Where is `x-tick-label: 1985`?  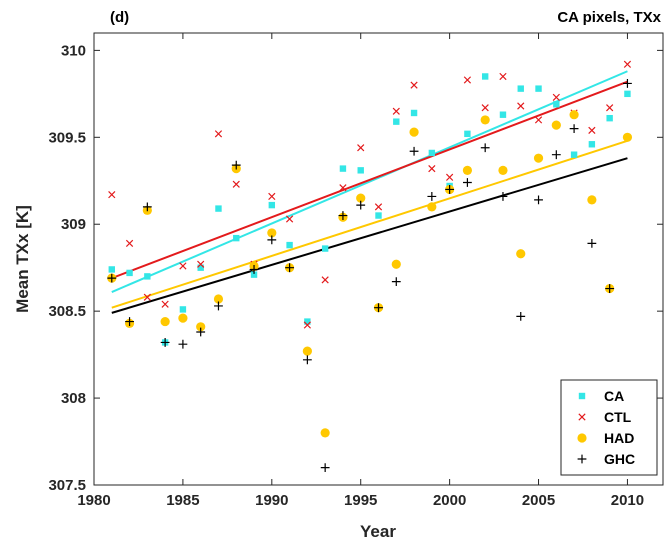
x-tick-label: 1985 is located at coordinates (182, 500).